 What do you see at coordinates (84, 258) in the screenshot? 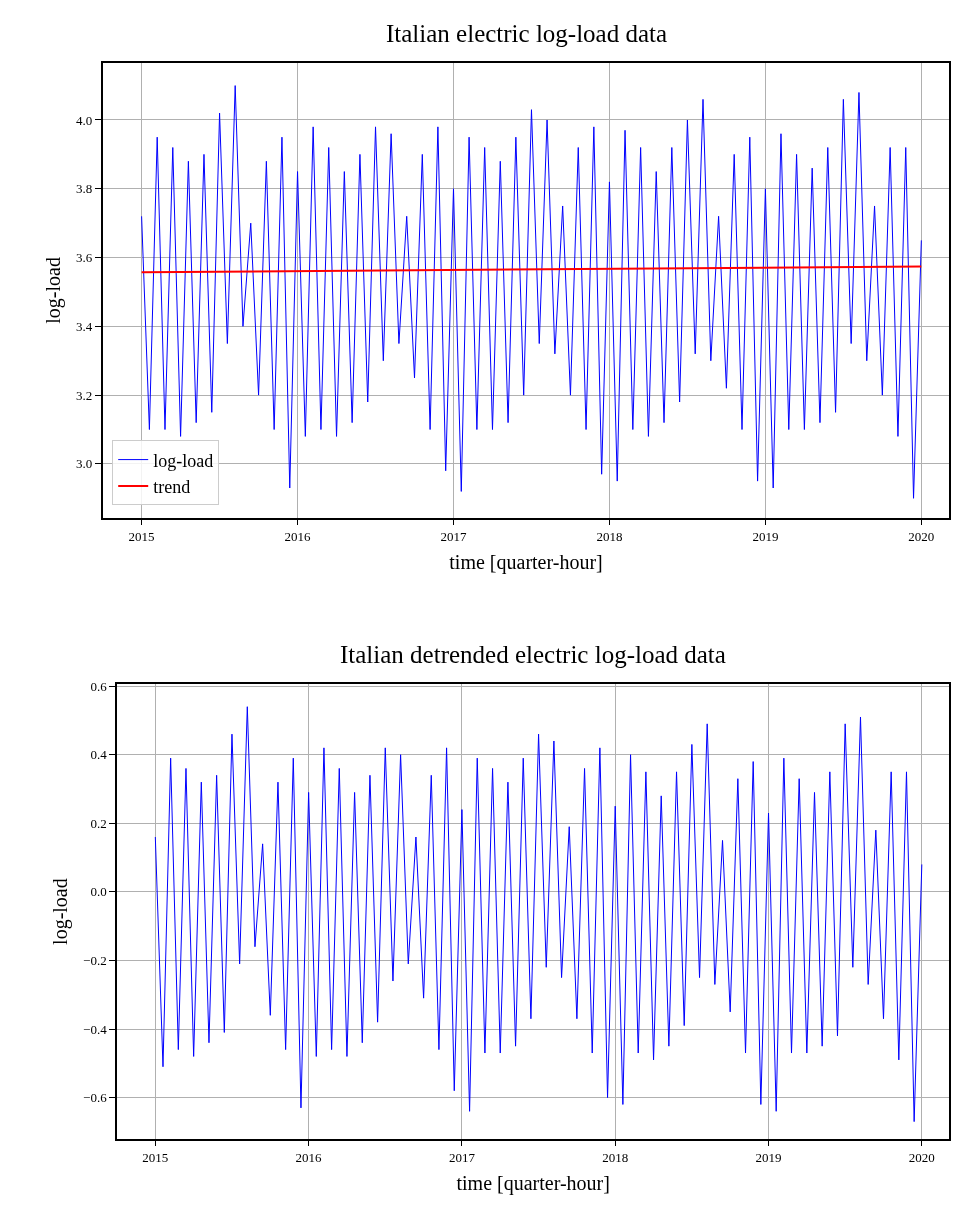
I see `y-tick-label: 3.6` at bounding box center [84, 258].